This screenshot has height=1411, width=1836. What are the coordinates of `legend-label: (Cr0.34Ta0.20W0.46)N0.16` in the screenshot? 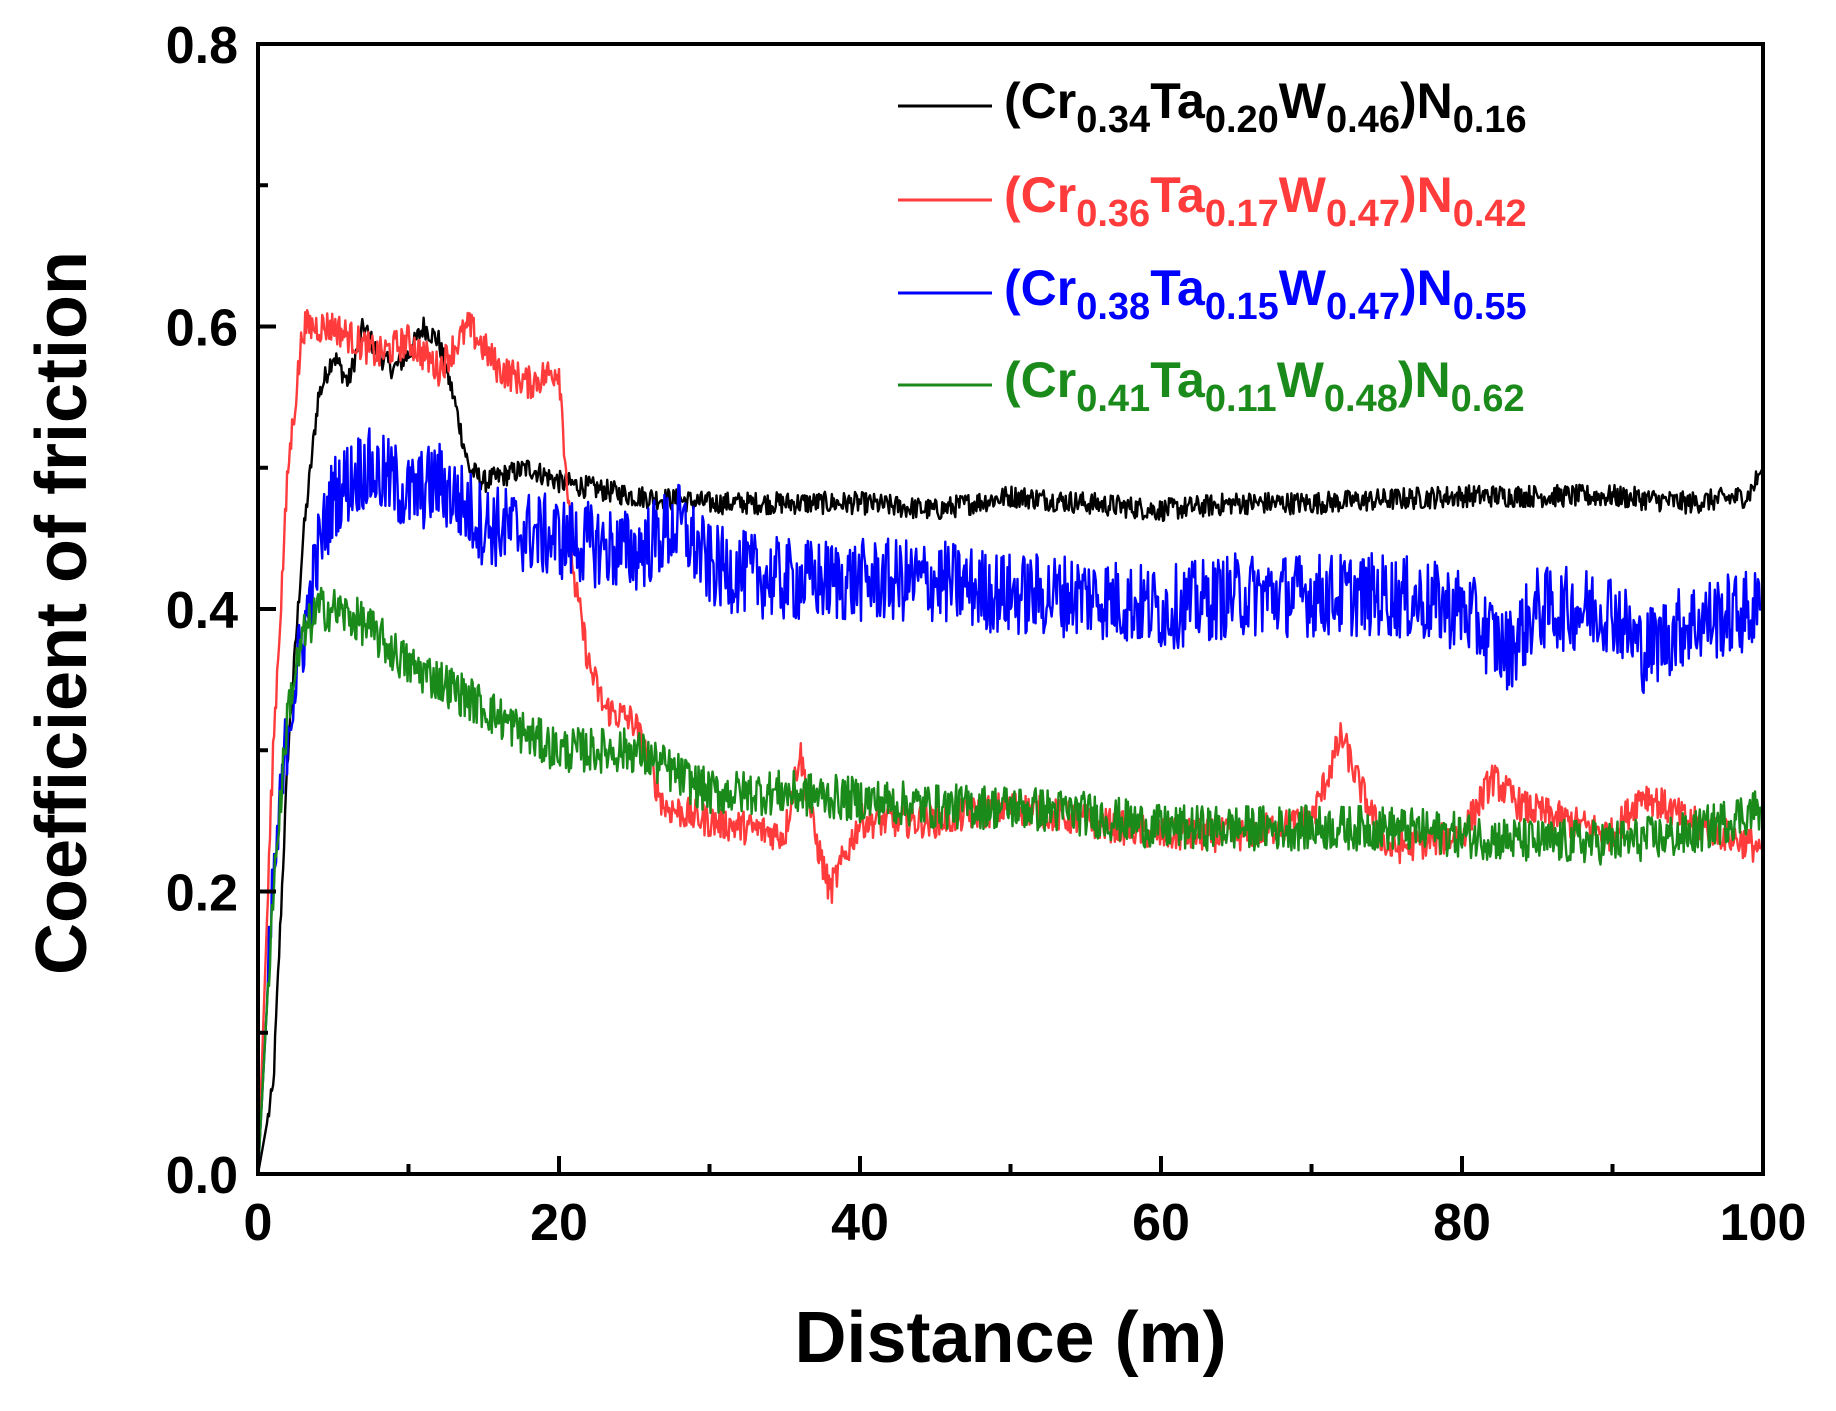 It's located at (1265, 107).